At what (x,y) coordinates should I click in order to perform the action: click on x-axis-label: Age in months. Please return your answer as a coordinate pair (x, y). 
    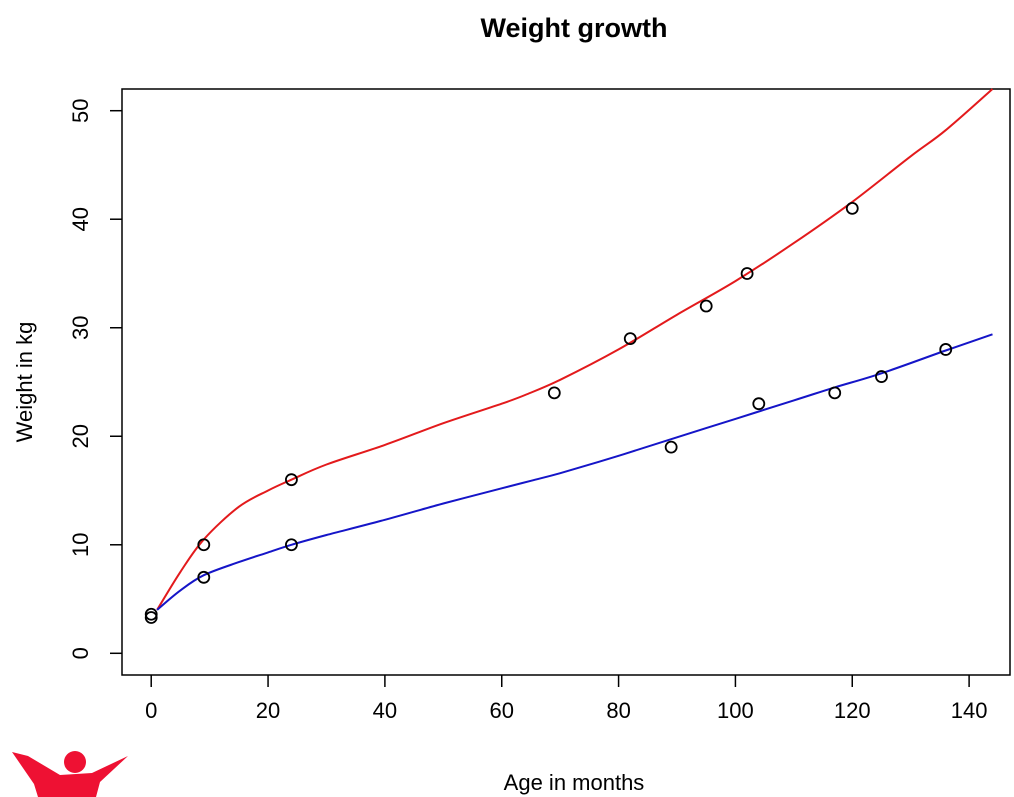
    Looking at the image, I should click on (574, 782).